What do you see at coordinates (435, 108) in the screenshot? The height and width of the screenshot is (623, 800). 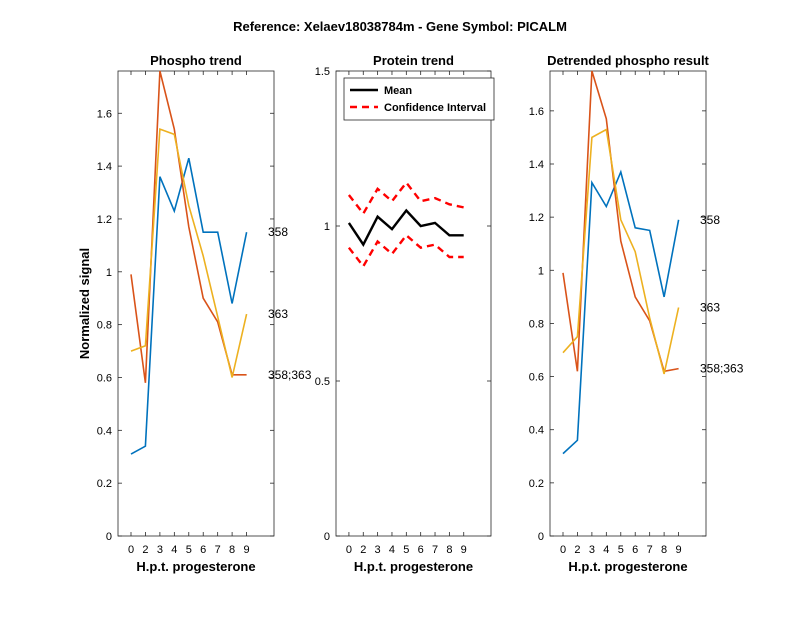 I see `panel2-legend-label: Confidence Interval` at bounding box center [435, 108].